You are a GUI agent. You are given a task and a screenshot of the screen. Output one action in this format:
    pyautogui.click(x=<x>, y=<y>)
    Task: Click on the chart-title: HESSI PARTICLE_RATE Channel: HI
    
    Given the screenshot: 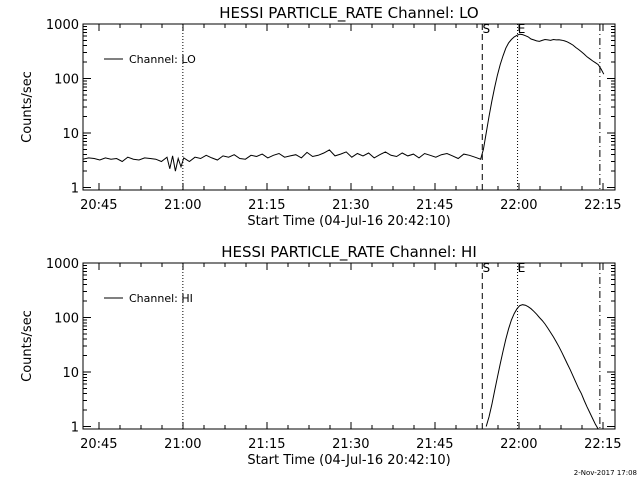 What is the action you would take?
    pyautogui.click(x=349, y=252)
    